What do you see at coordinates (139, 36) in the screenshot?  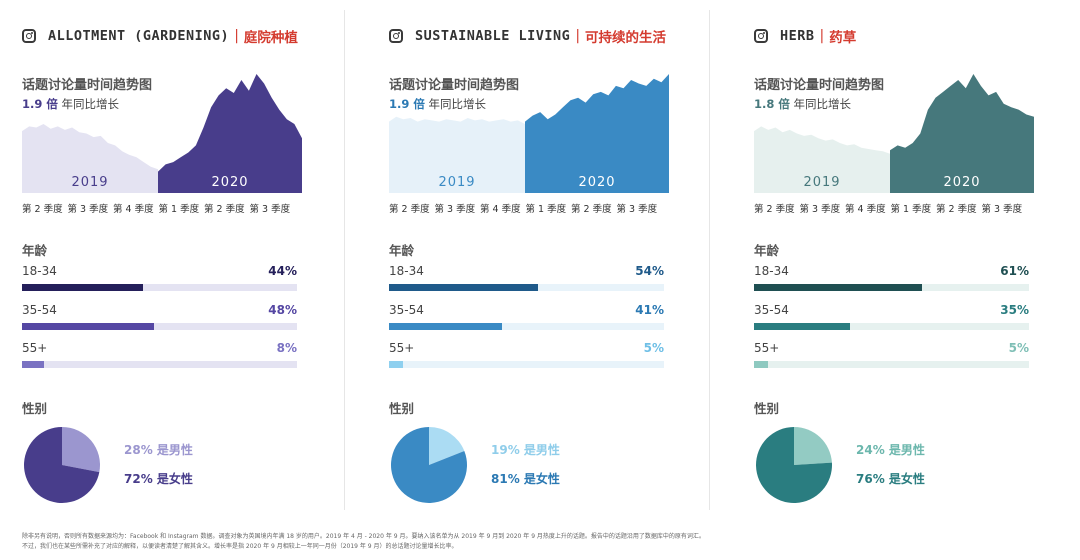 I see `title-en: ALLOTMENT (GARDENING)` at bounding box center [139, 36].